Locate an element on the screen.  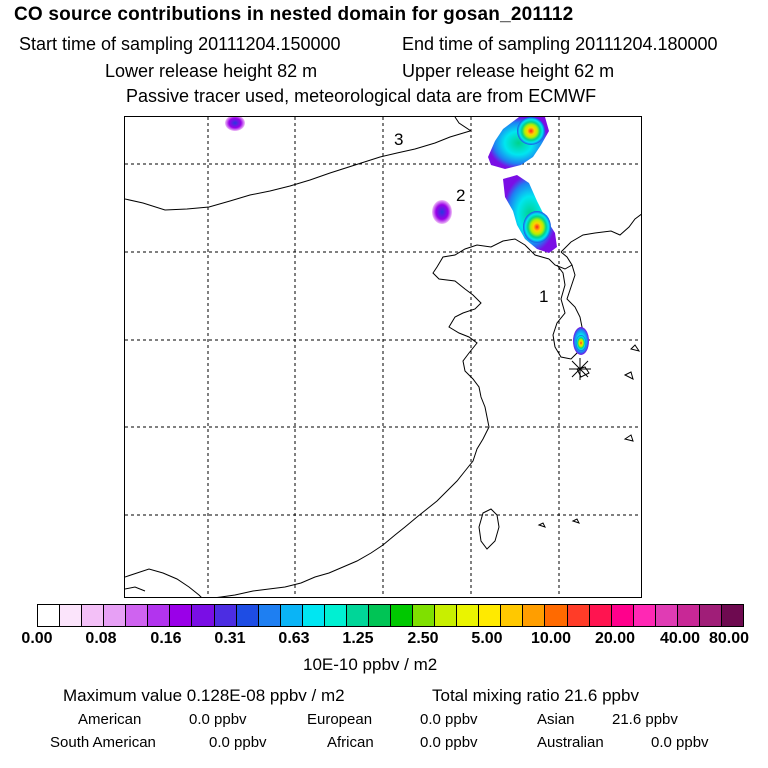
region-name: South American is located at coordinates (103, 742).